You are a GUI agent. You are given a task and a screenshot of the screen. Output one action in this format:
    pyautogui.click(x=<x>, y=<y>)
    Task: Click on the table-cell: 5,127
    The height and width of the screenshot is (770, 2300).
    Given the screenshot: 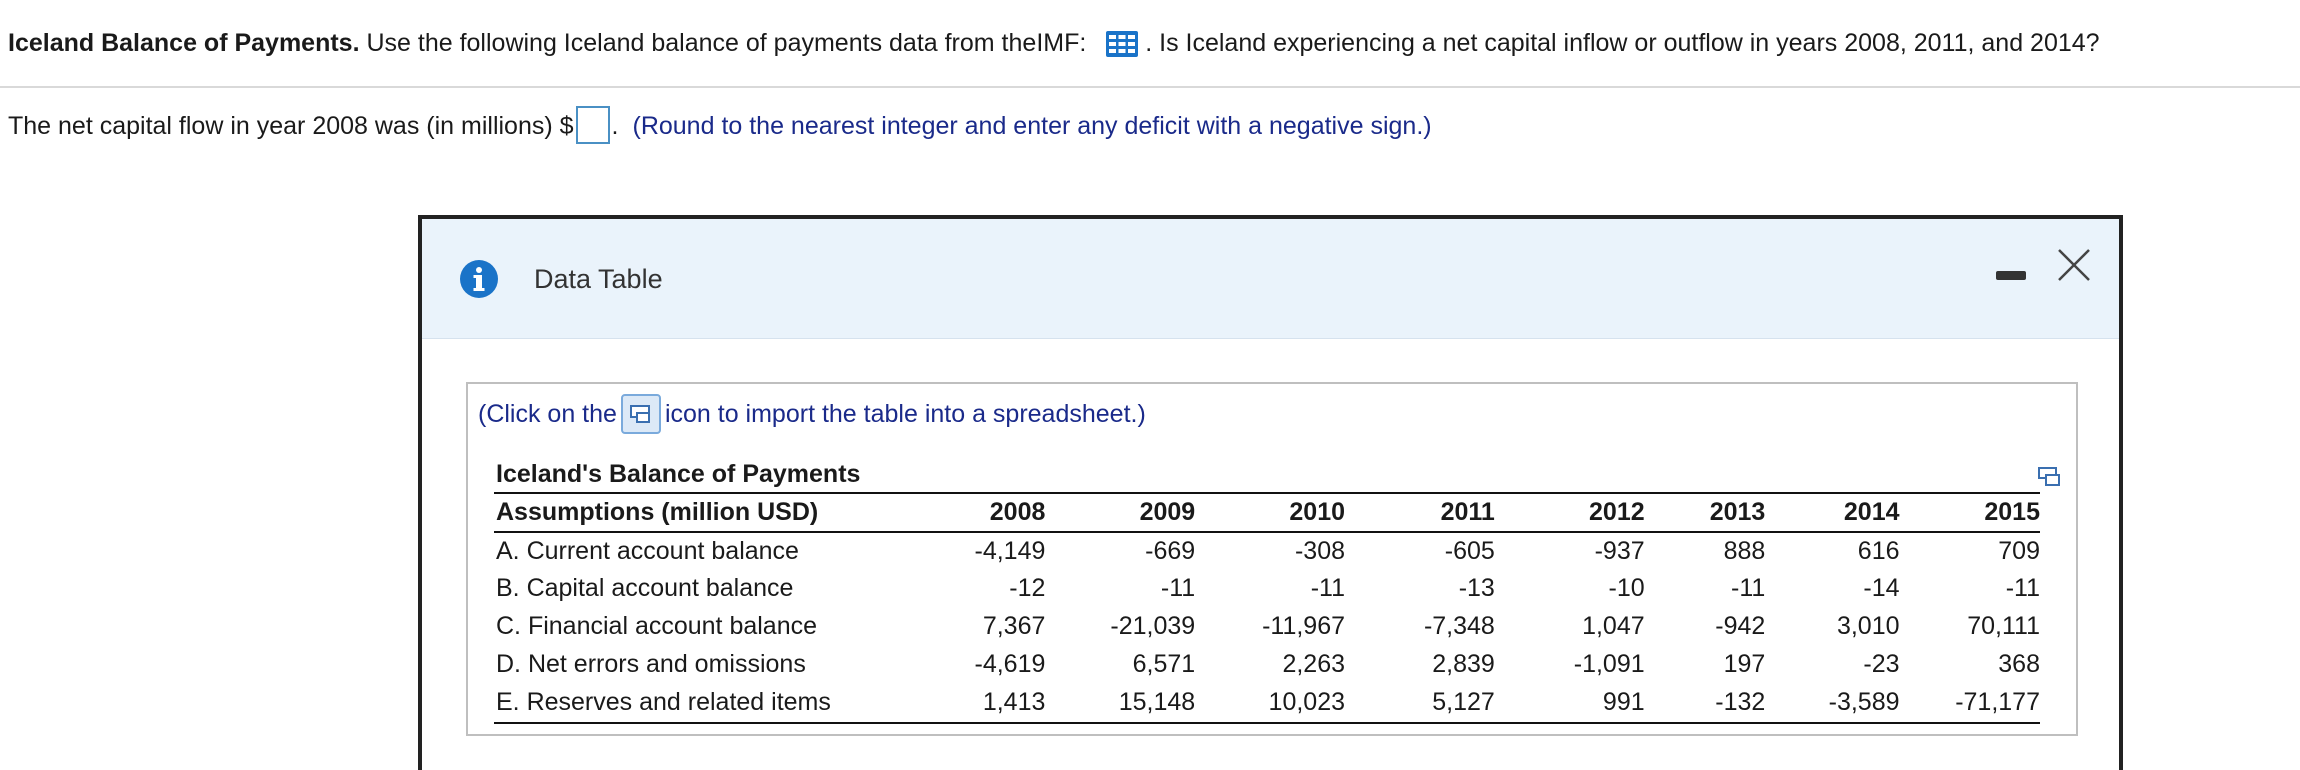 What is the action you would take?
    pyautogui.click(x=1463, y=701)
    